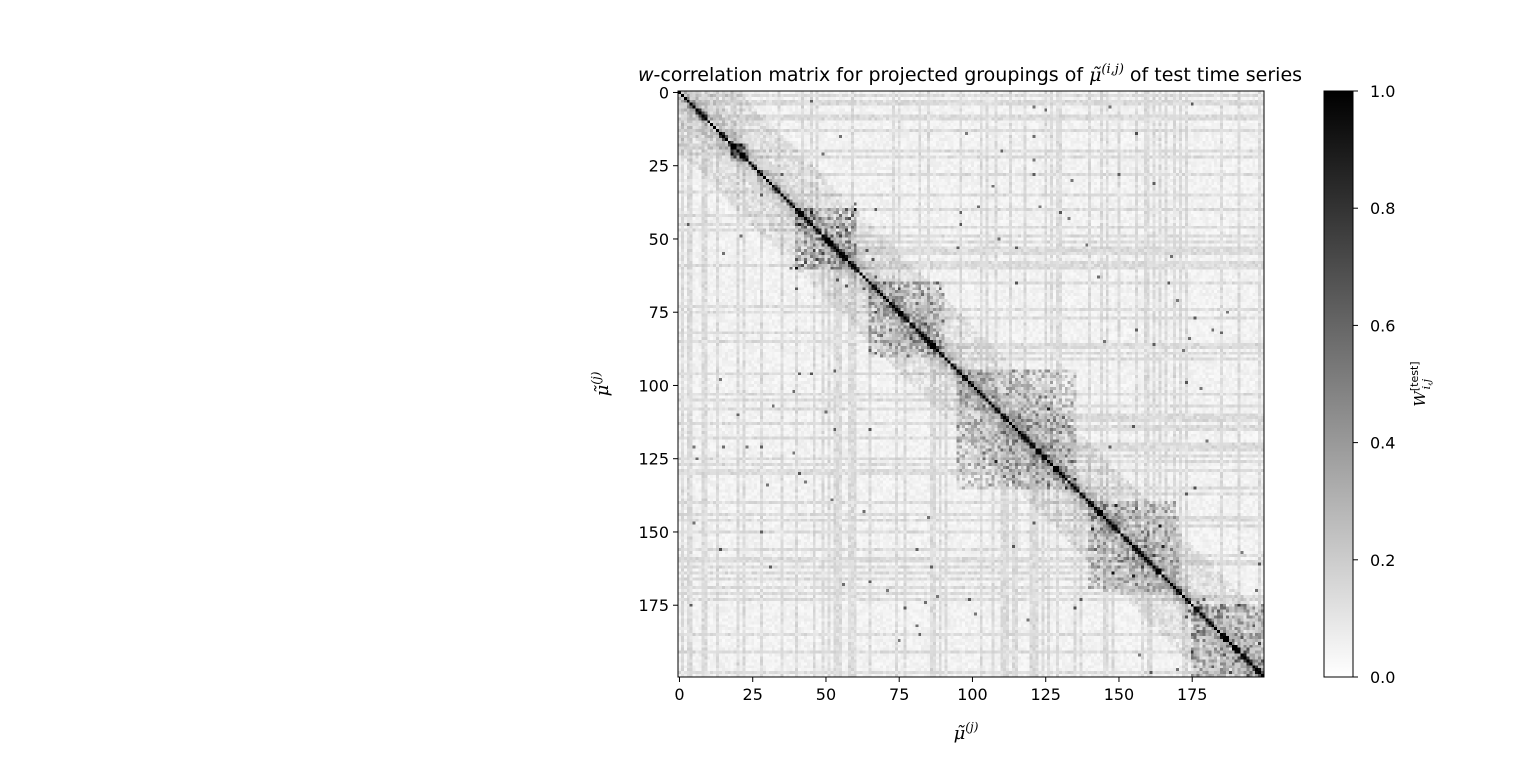 This screenshot has width=1536, height=761. What do you see at coordinates (1119, 694) in the screenshot?
I see `x-tick-label: 150` at bounding box center [1119, 694].